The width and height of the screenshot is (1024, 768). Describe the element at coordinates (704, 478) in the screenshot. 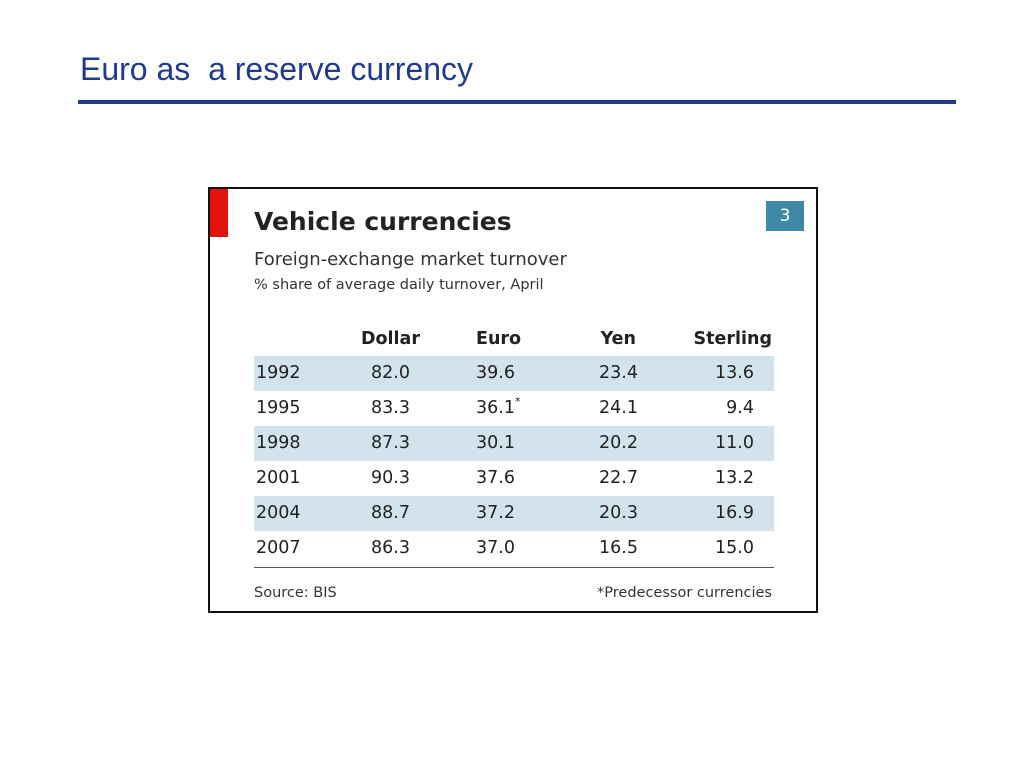

I see `cell-sterling: 13.2` at that location.